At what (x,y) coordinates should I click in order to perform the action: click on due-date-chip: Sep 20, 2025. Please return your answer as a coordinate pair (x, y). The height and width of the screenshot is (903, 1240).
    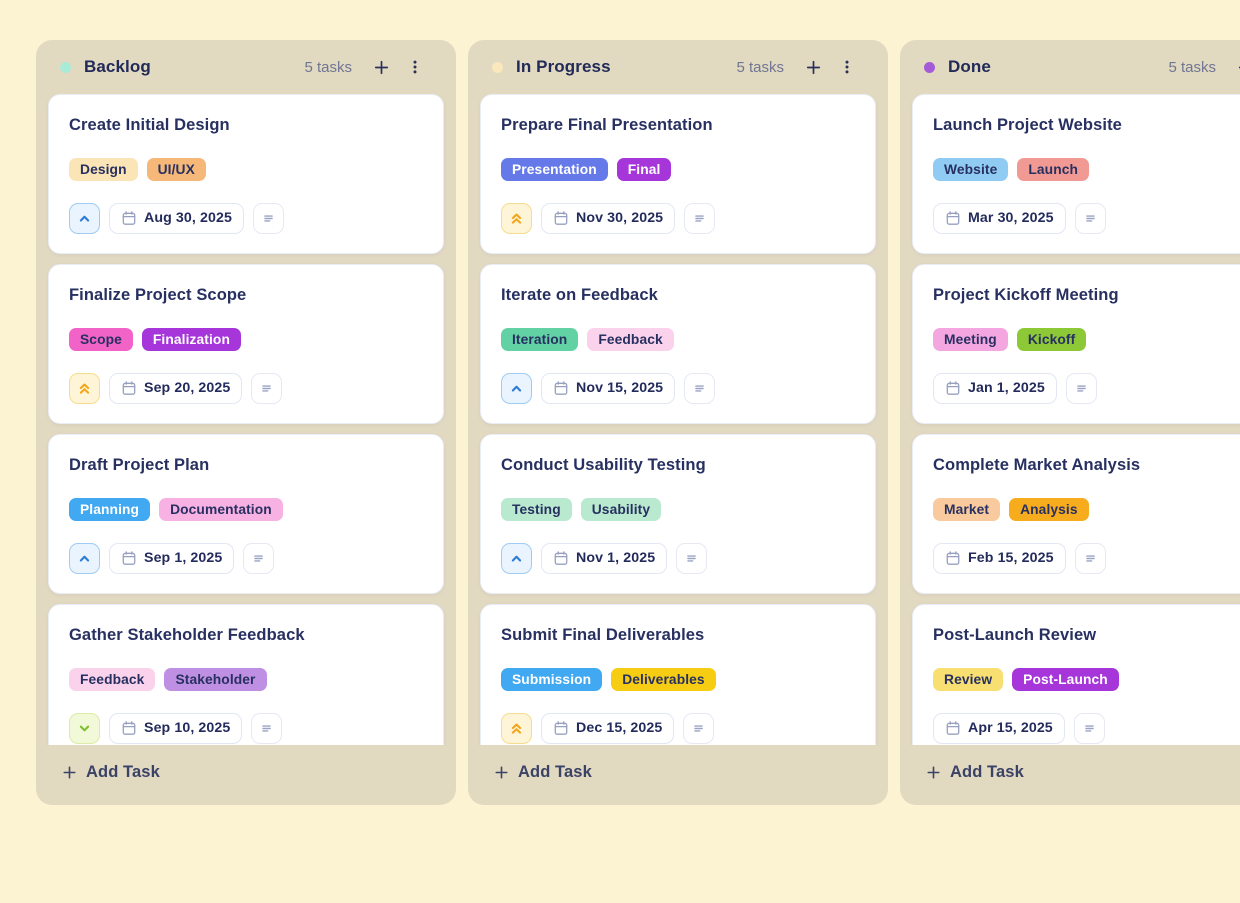
    Looking at the image, I should click on (176, 388).